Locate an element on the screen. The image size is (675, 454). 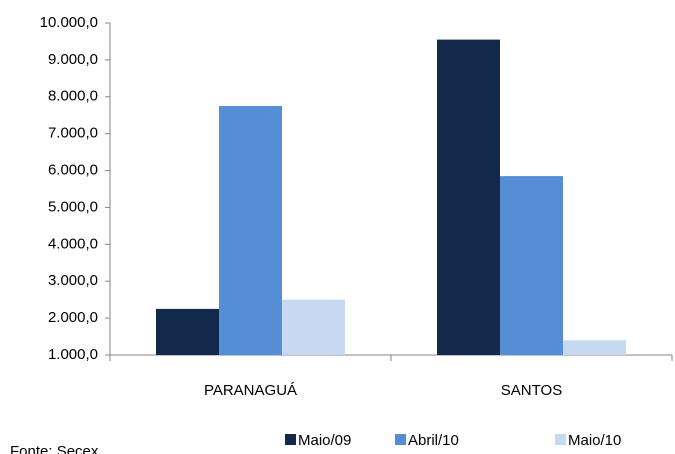
x-tick-label: SANTOS is located at coordinates (531, 390).